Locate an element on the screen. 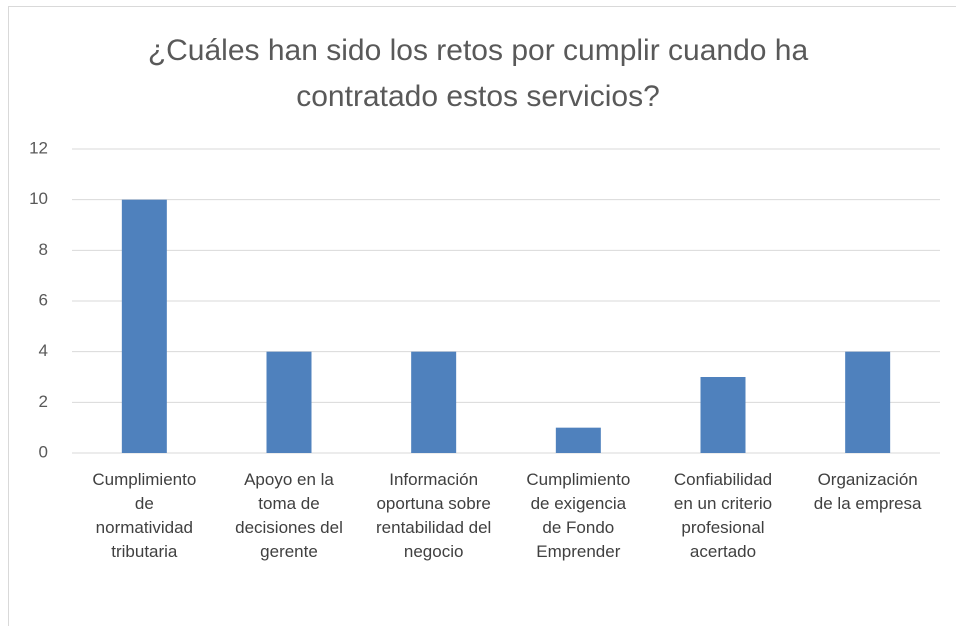  y-tick-label: 2 is located at coordinates (43, 401).